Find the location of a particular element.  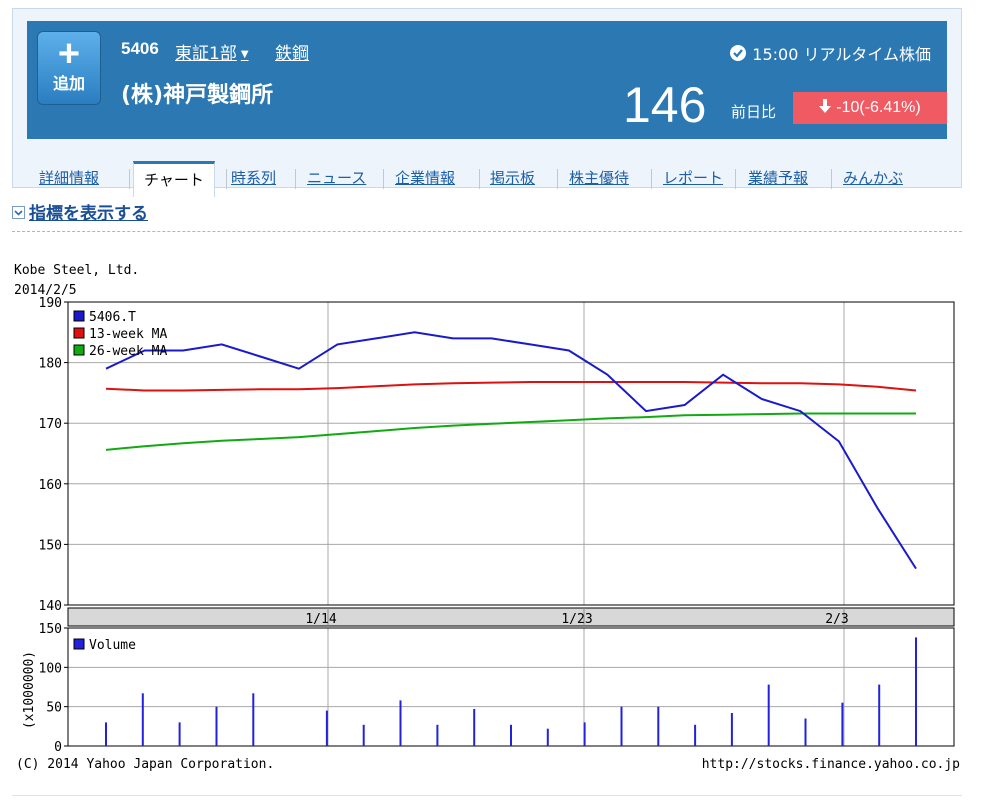

page-bottom-rule is located at coordinates (487, 795).